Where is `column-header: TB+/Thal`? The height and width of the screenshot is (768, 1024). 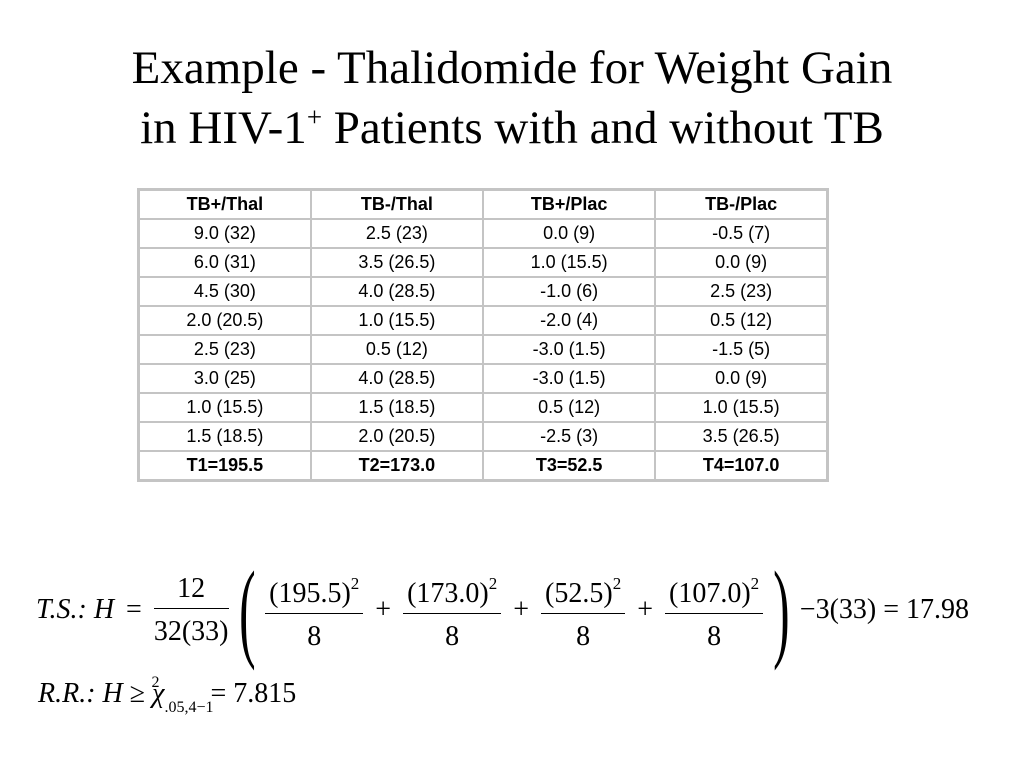
column-header: TB+/Thal is located at coordinates (224, 204).